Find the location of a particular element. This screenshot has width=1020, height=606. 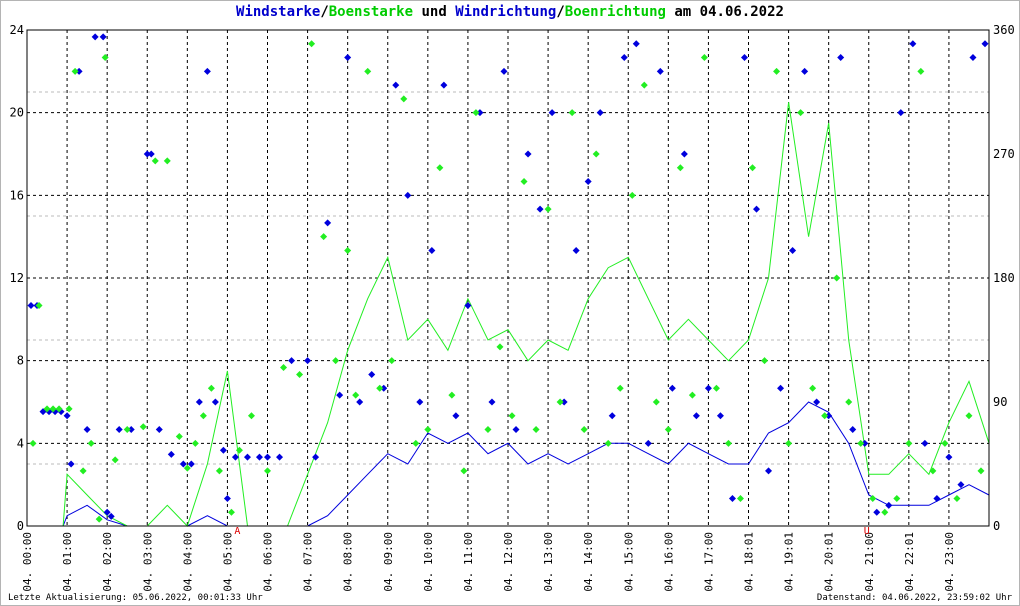

x-tick-label: 04. 22:01 is located at coordinates (909, 562).